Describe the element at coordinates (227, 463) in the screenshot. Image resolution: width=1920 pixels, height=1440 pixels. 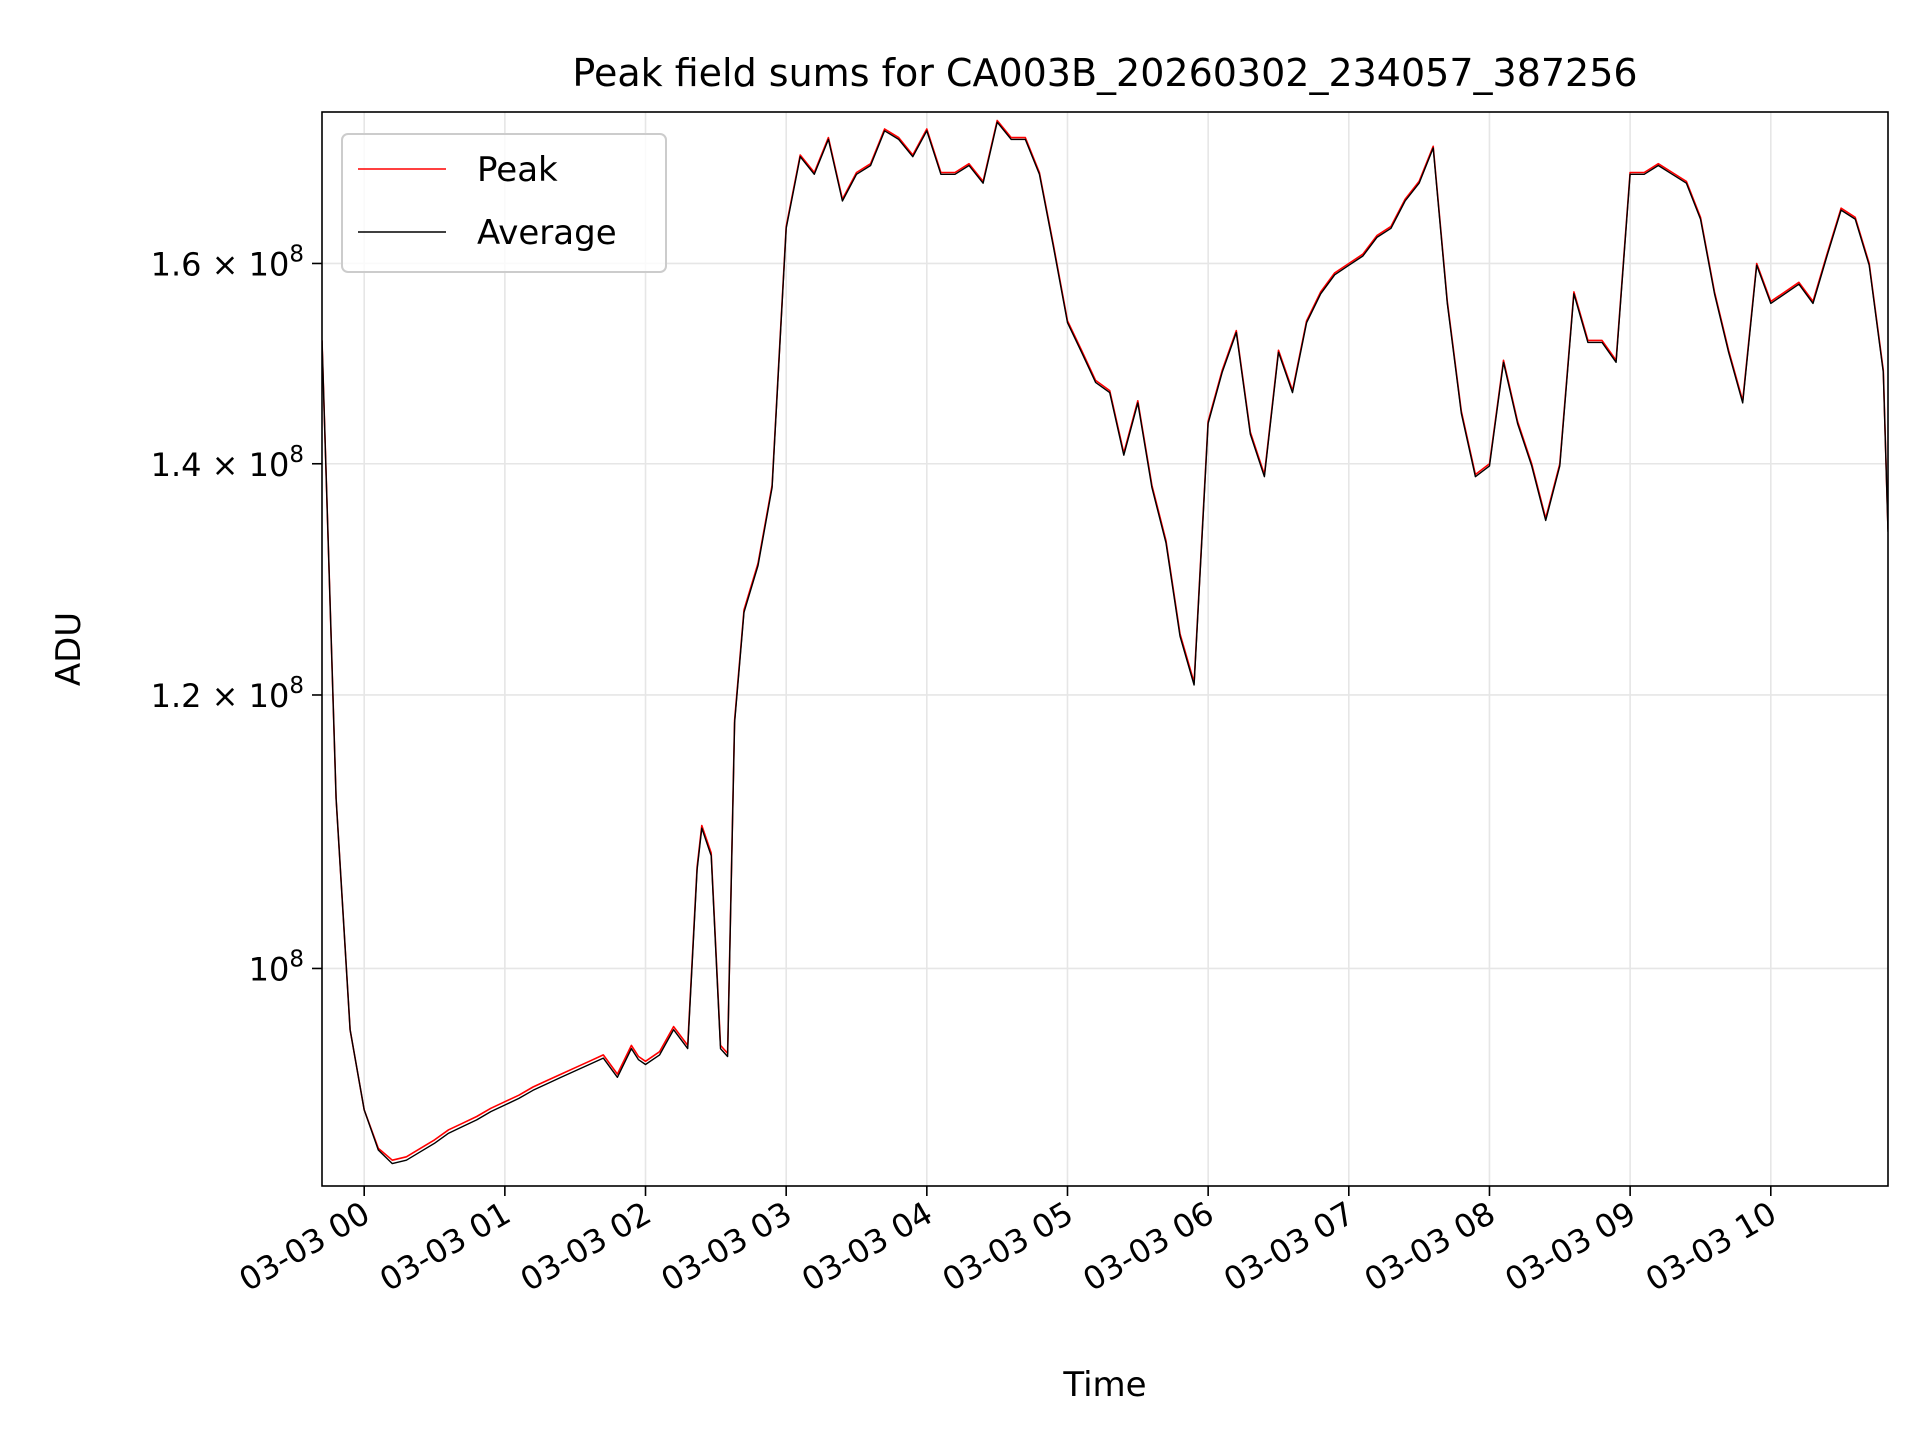
I see `y-tick-label: 1.4 × 108` at that location.